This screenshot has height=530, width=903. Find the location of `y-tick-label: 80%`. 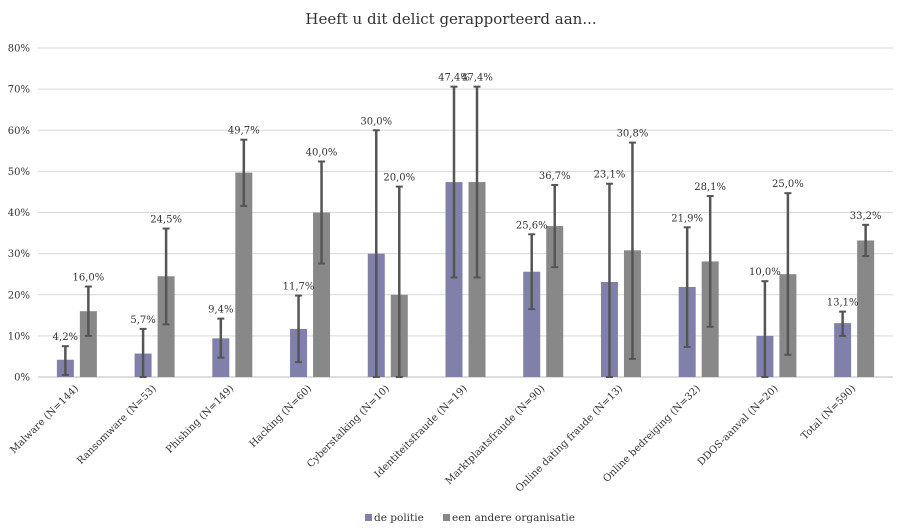

y-tick-label: 80% is located at coordinates (19, 49).